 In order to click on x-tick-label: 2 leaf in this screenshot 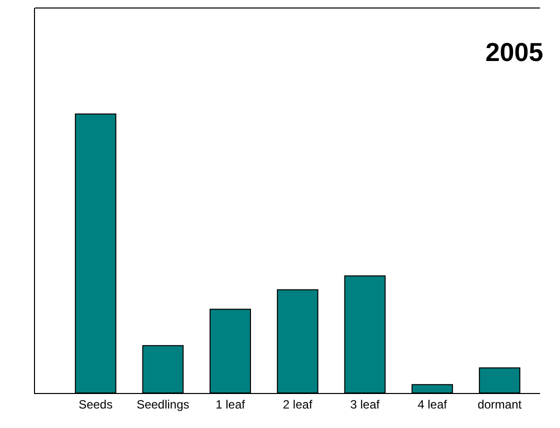, I will do `click(297, 404)`.